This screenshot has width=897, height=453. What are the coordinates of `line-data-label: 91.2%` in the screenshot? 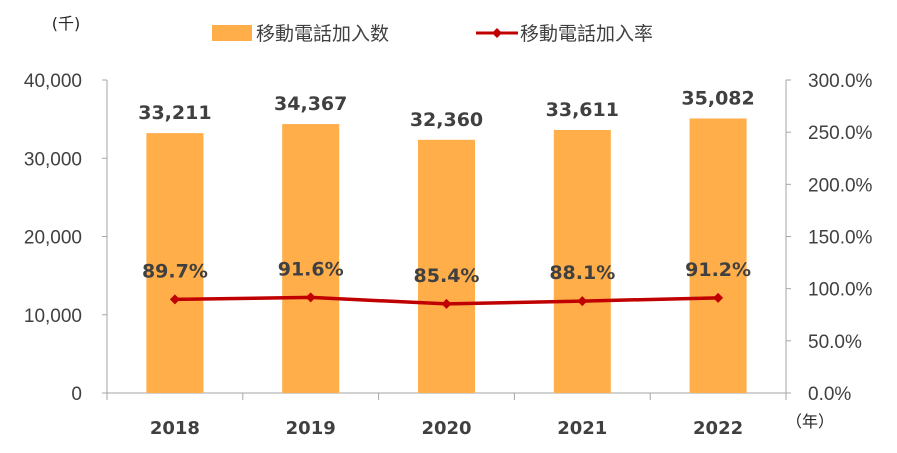 It's located at (718, 270).